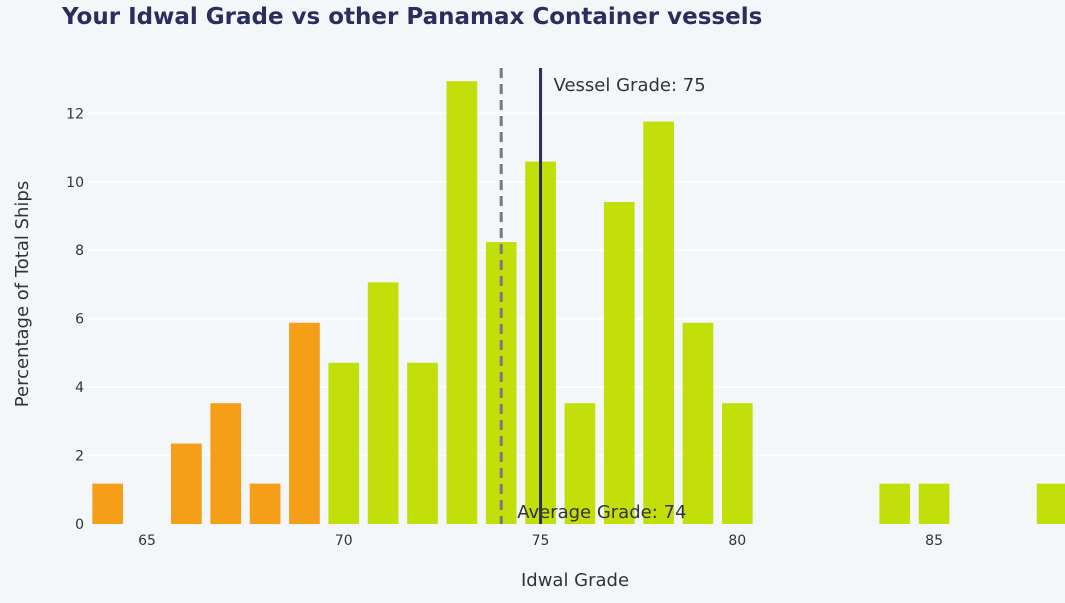  What do you see at coordinates (630, 85) in the screenshot?
I see `vessel-grade-annotation: Vessel Grade: 75` at bounding box center [630, 85].